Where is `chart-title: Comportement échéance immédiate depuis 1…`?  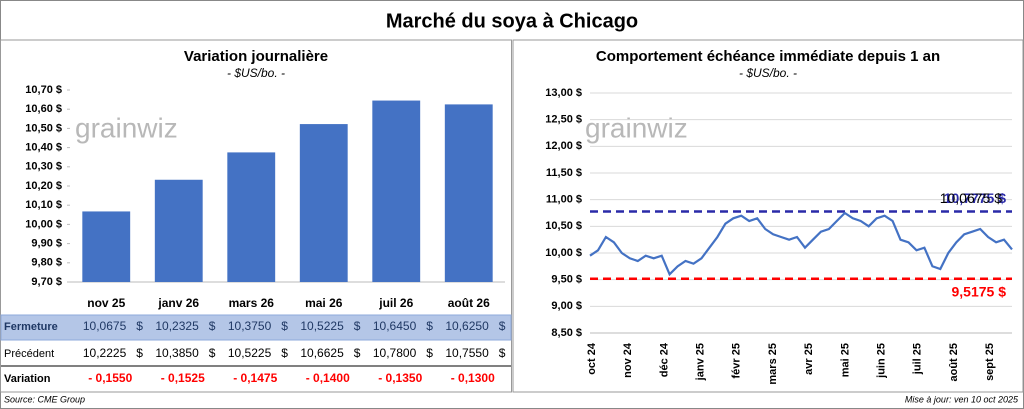 chart-title: Comportement échéance immédiate depuis 1… is located at coordinates (768, 56).